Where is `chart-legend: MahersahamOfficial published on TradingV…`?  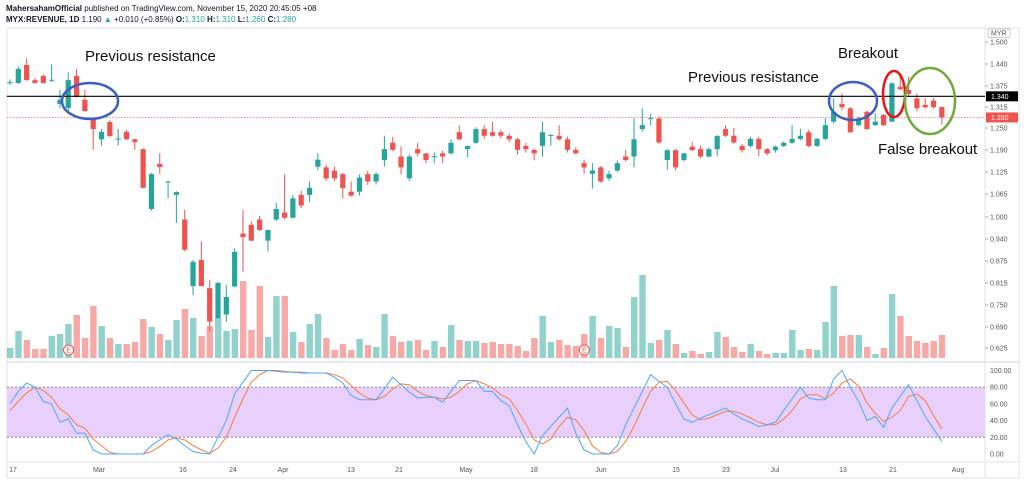 chart-legend: MahersahamOfficial published on TradingV… is located at coordinates (161, 14).